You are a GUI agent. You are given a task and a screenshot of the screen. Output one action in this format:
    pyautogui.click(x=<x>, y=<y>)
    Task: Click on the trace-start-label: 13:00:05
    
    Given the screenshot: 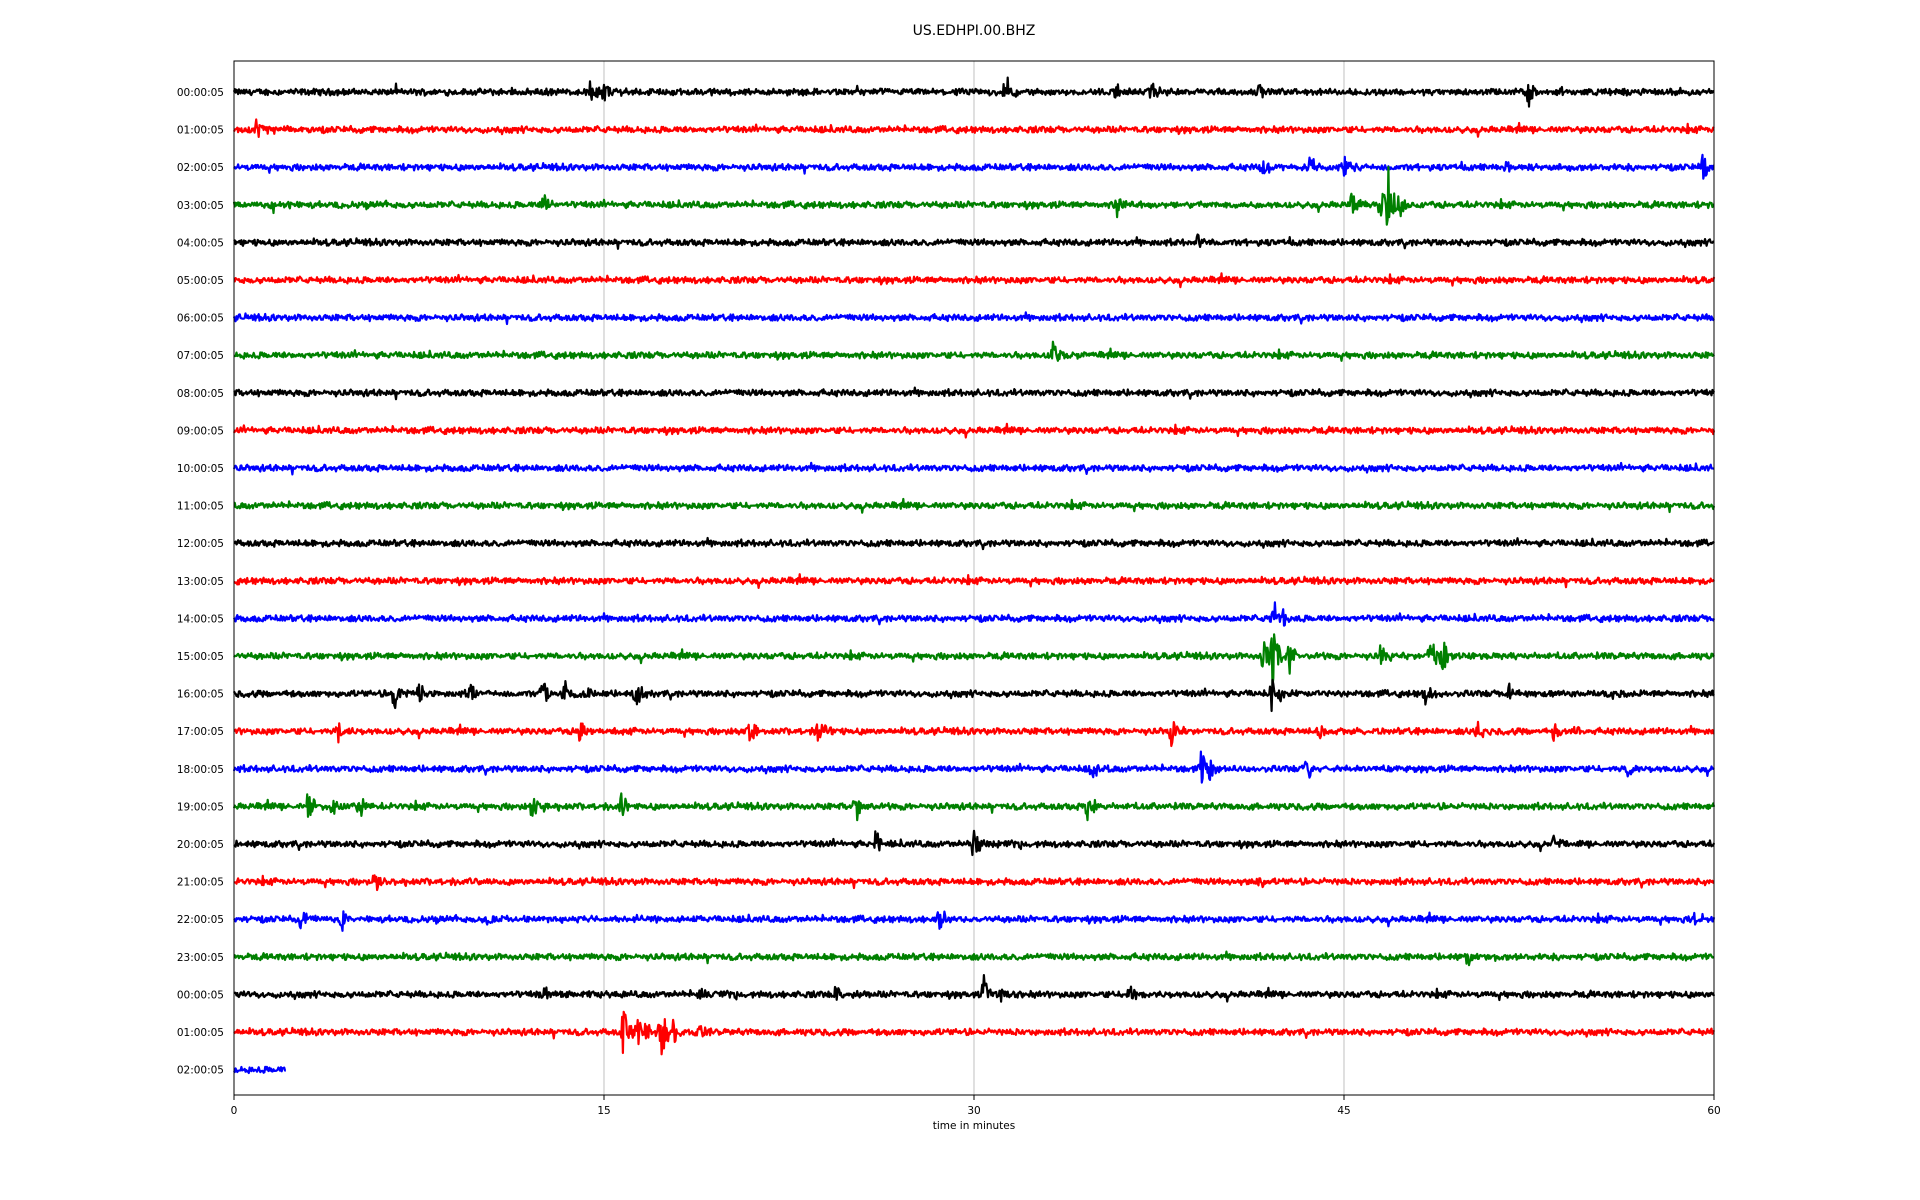 What is the action you would take?
    pyautogui.click(x=200, y=582)
    